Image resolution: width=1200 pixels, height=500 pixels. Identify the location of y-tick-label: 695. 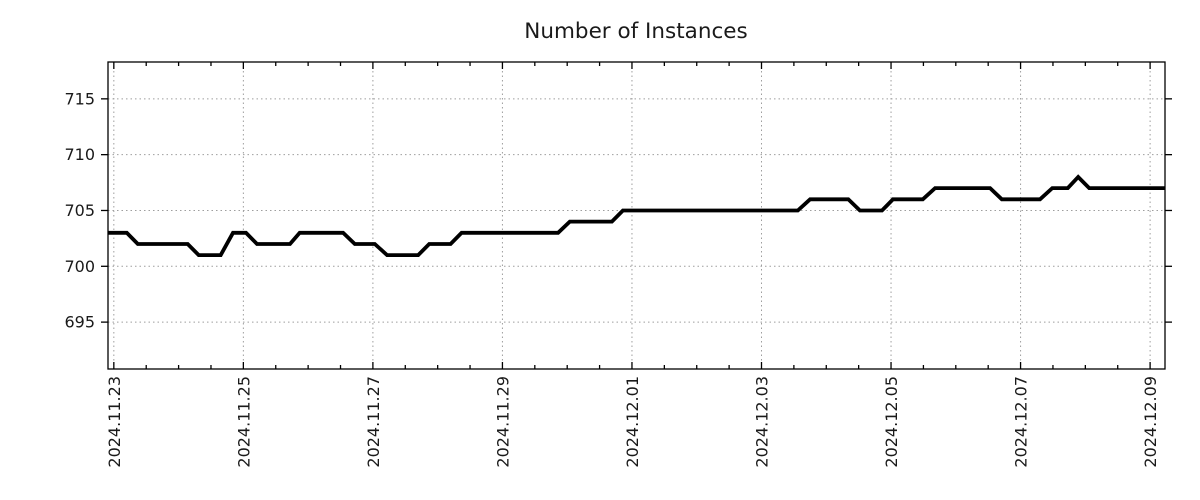
(79, 322).